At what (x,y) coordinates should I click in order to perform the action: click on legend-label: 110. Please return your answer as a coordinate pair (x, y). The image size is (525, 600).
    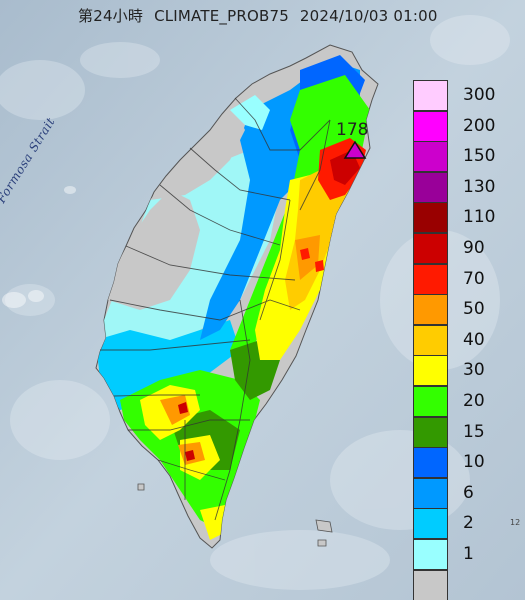
    Looking at the image, I should click on (479, 217).